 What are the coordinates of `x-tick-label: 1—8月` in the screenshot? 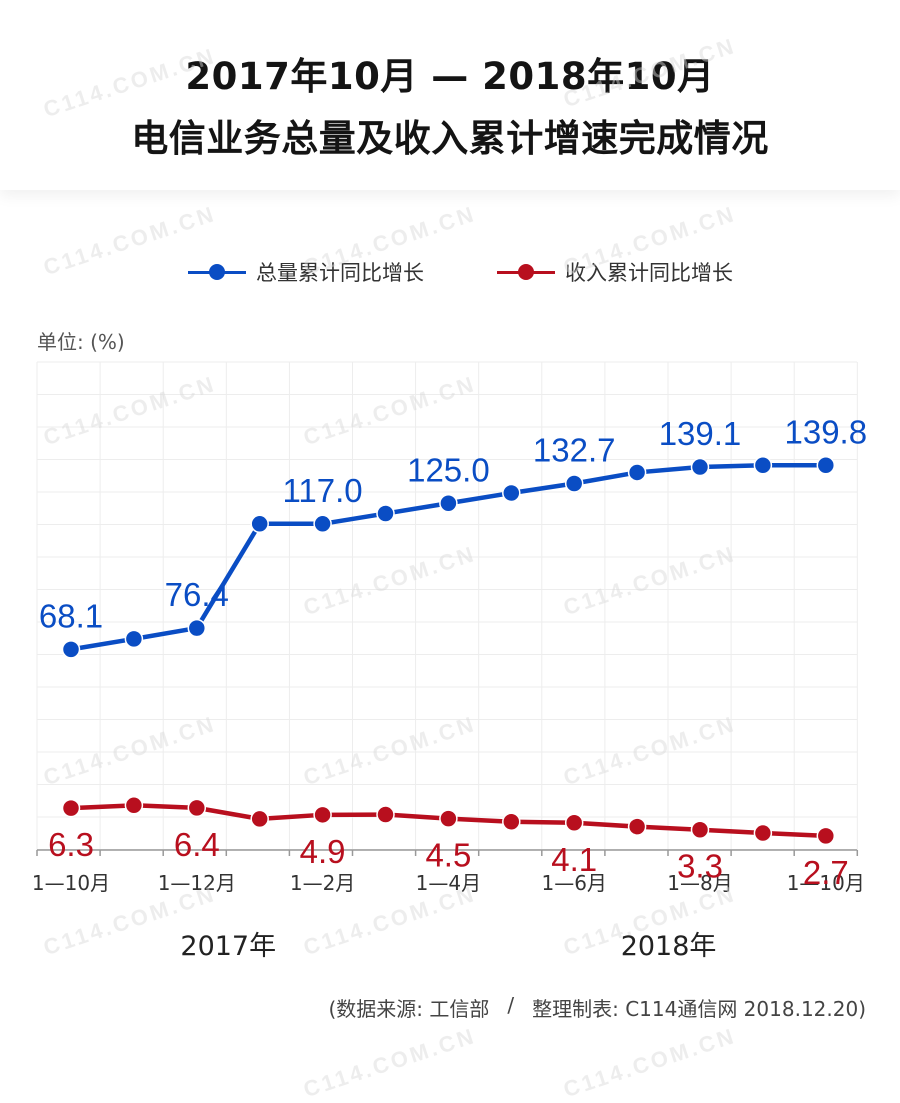 It's located at (699, 883).